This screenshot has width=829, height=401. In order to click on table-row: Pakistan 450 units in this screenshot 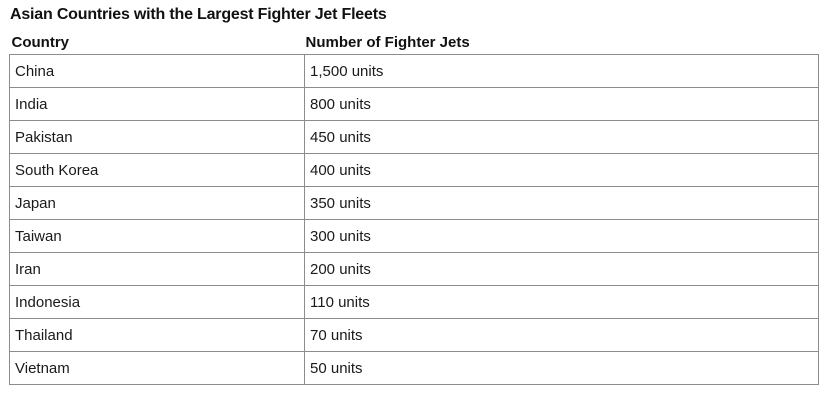, I will do `click(414, 137)`.